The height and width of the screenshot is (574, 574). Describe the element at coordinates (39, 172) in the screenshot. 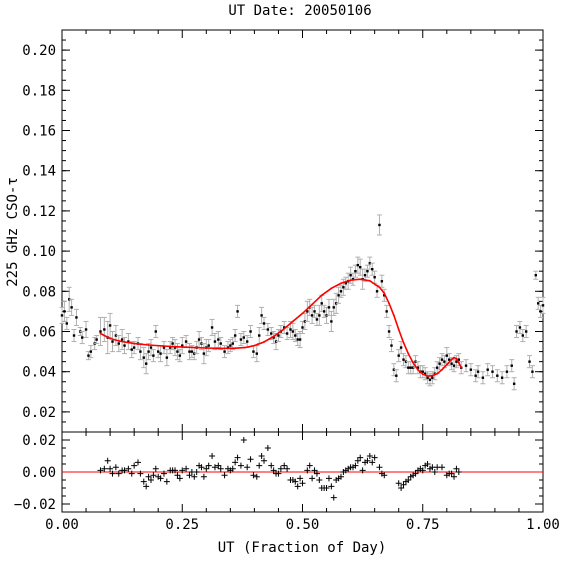

I see `y-tick-label: 0.14` at that location.